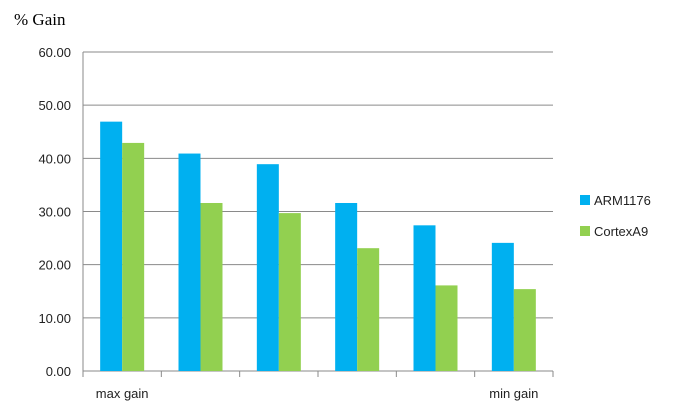 The image size is (685, 403). I want to click on x-tick-label: max gain, so click(122, 393).